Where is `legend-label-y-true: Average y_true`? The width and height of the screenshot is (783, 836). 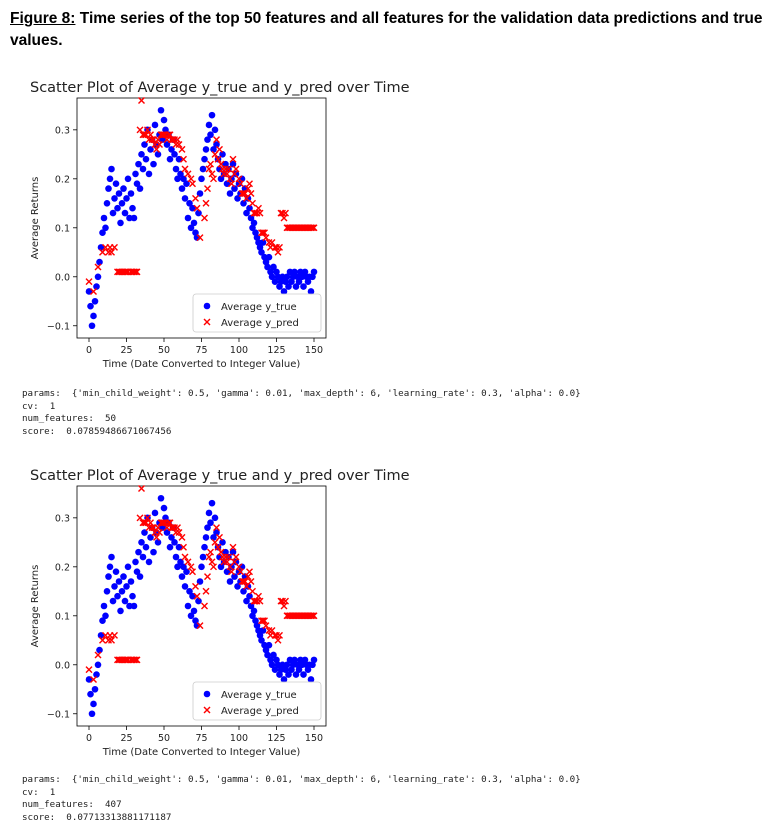 legend-label-y-true: Average y_true is located at coordinates (259, 307).